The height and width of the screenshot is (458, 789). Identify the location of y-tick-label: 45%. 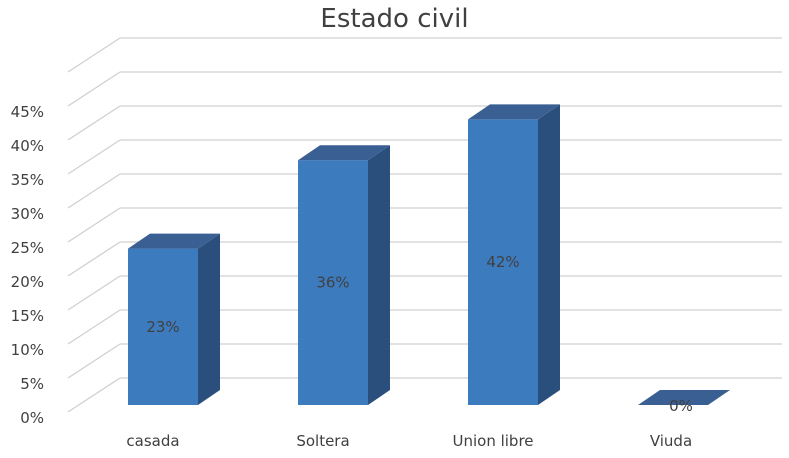
(27, 112).